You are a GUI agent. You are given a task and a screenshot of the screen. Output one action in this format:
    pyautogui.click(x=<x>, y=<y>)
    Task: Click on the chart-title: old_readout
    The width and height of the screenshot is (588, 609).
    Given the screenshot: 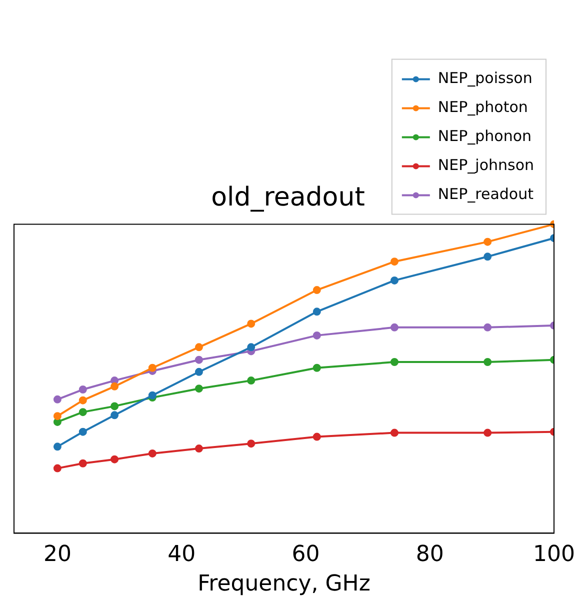 What is the action you would take?
    pyautogui.click(x=288, y=197)
    